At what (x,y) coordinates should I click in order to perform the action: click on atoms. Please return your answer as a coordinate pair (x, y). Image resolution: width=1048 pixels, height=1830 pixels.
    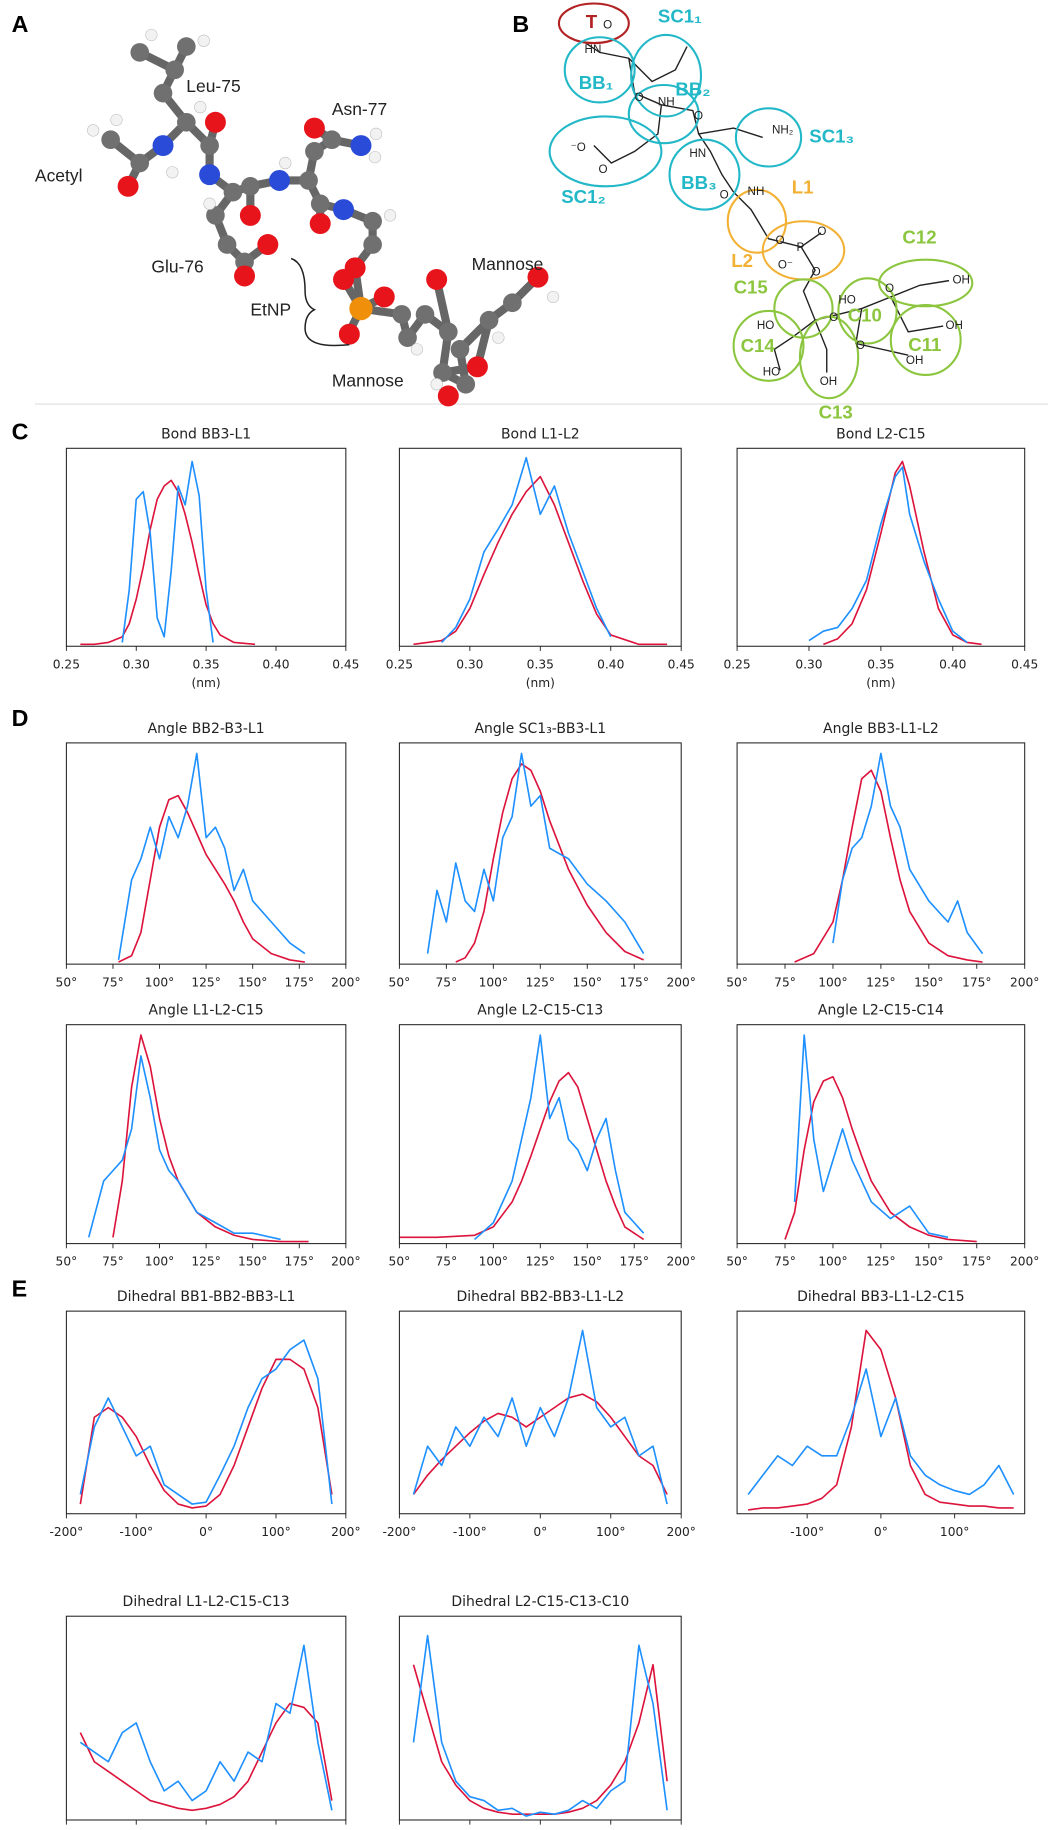
    Looking at the image, I should click on (323, 217).